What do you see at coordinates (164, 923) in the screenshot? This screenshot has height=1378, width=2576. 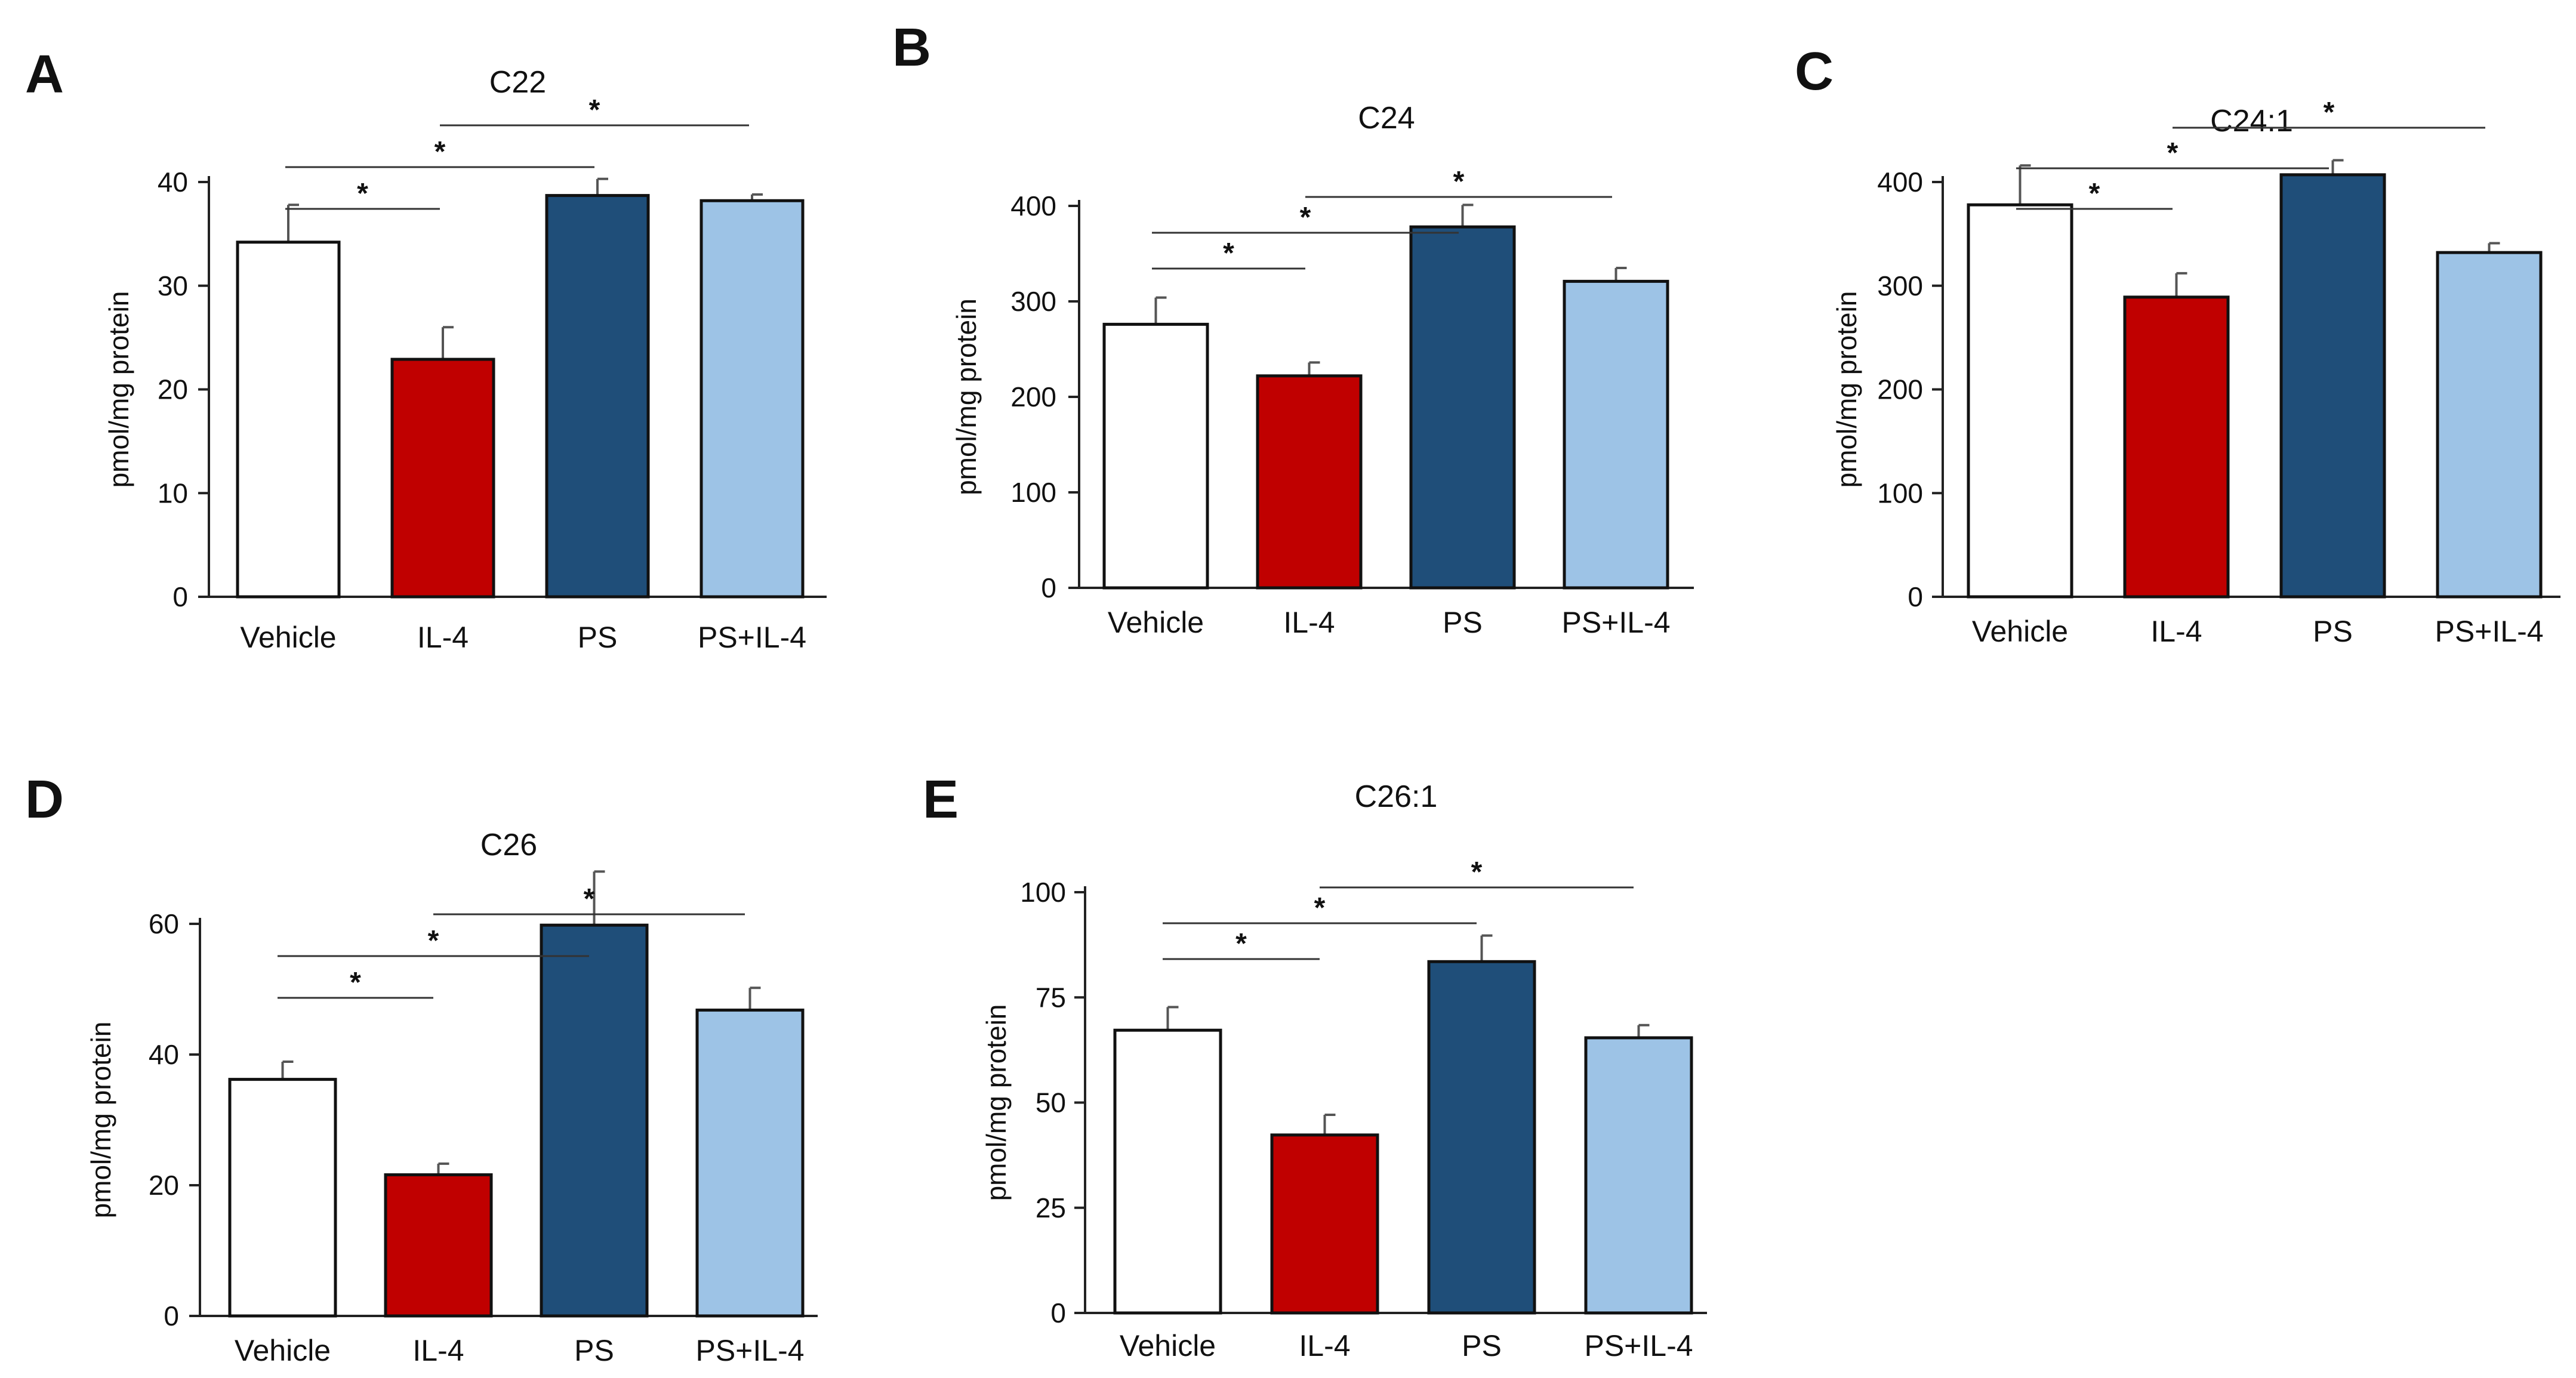 I see `y-tick-label: 60` at bounding box center [164, 923].